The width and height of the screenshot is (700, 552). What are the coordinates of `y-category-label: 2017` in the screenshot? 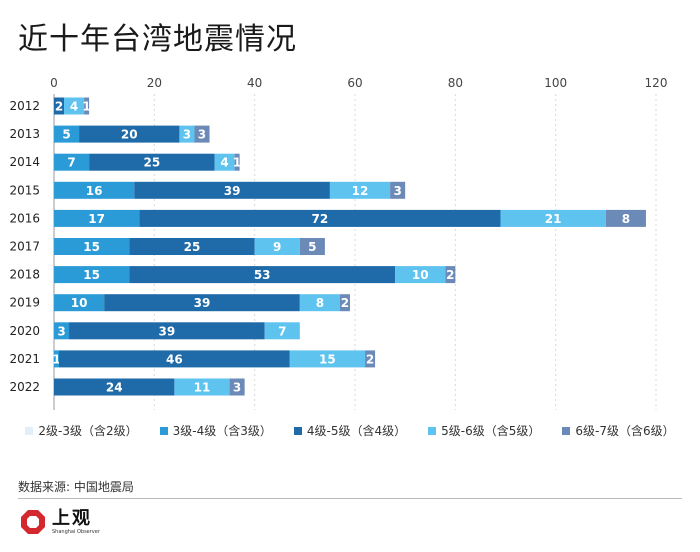 It's located at (24, 247).